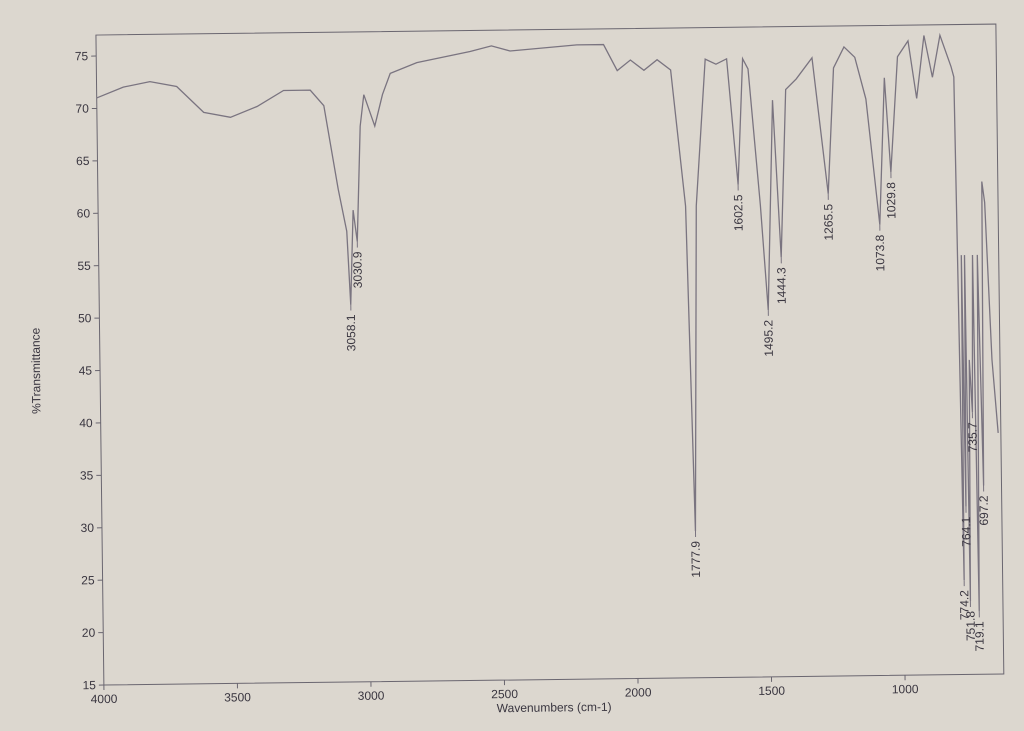  Describe the element at coordinates (86, 371) in the screenshot. I see `y-tick-label: 45` at that location.